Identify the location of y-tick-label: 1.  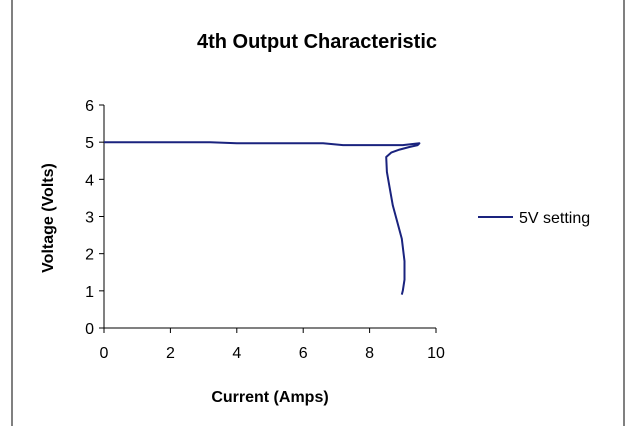
(89, 292).